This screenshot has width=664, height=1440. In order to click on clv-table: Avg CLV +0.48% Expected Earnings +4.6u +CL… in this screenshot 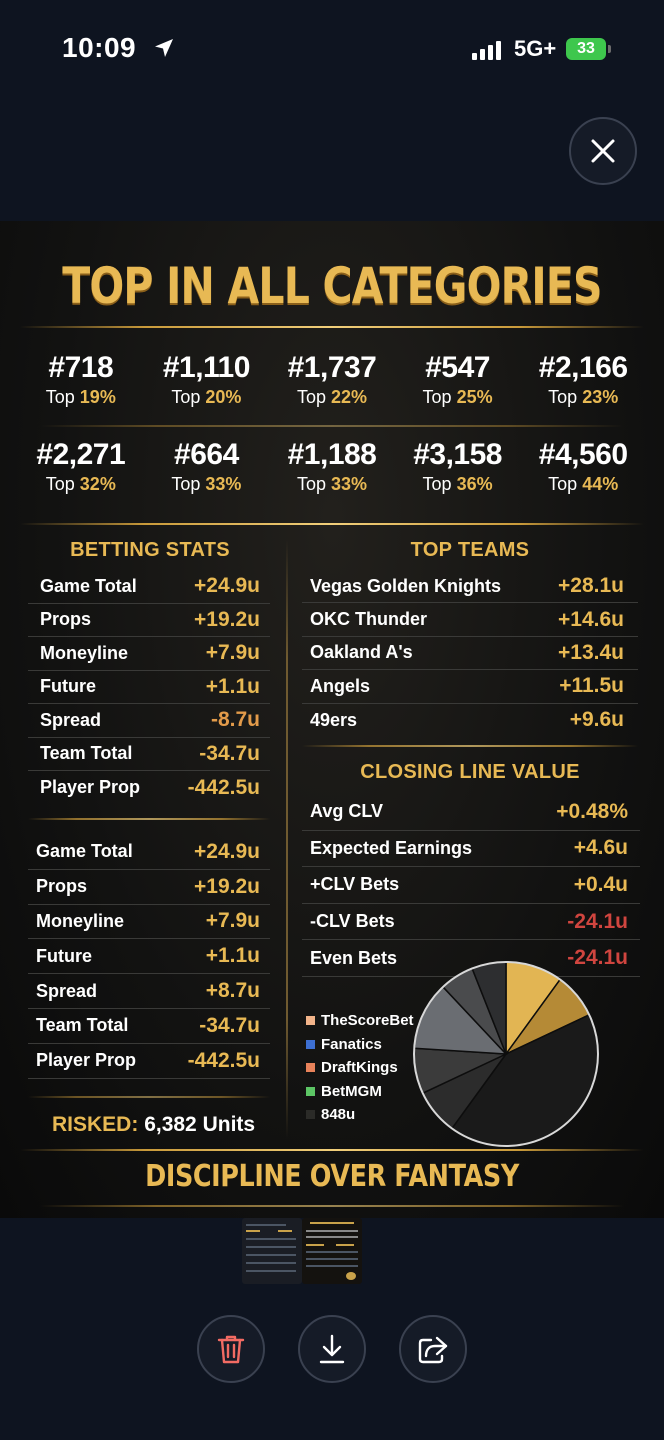, I will do `click(471, 885)`.